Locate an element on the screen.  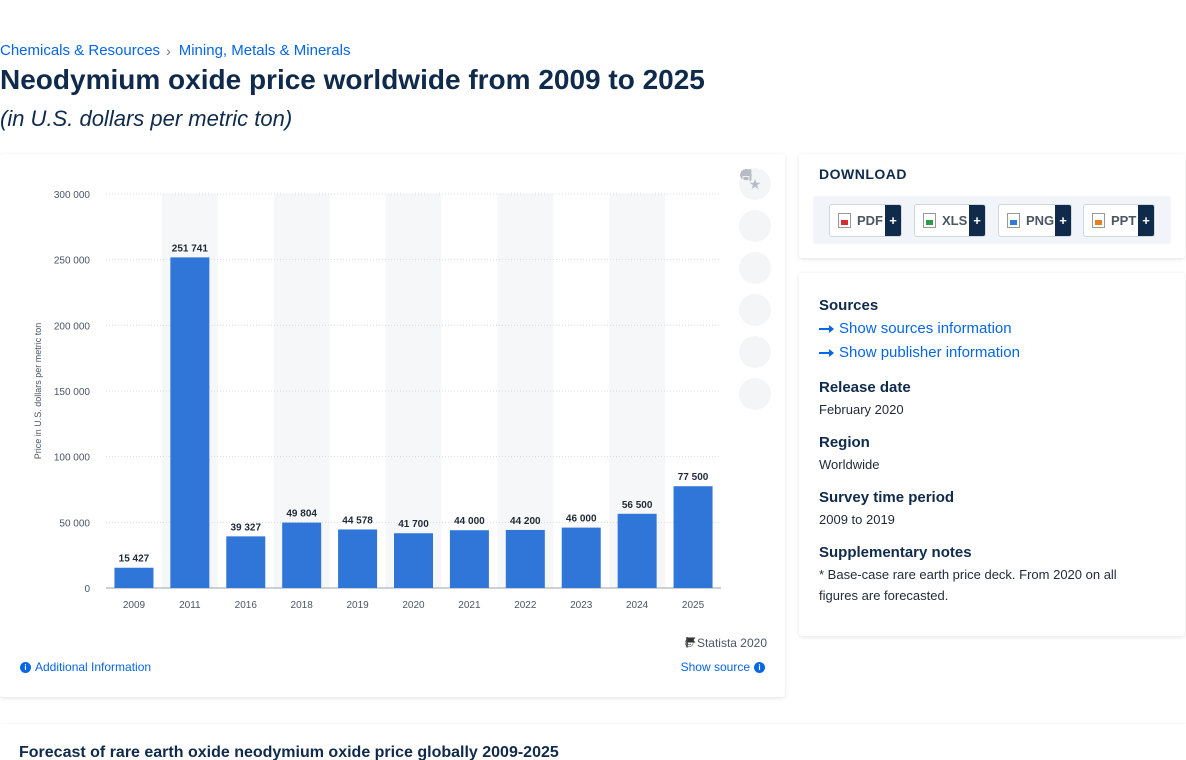
breadcrumb-item-mining: Mining, Metals & Minerals is located at coordinates (264, 50).